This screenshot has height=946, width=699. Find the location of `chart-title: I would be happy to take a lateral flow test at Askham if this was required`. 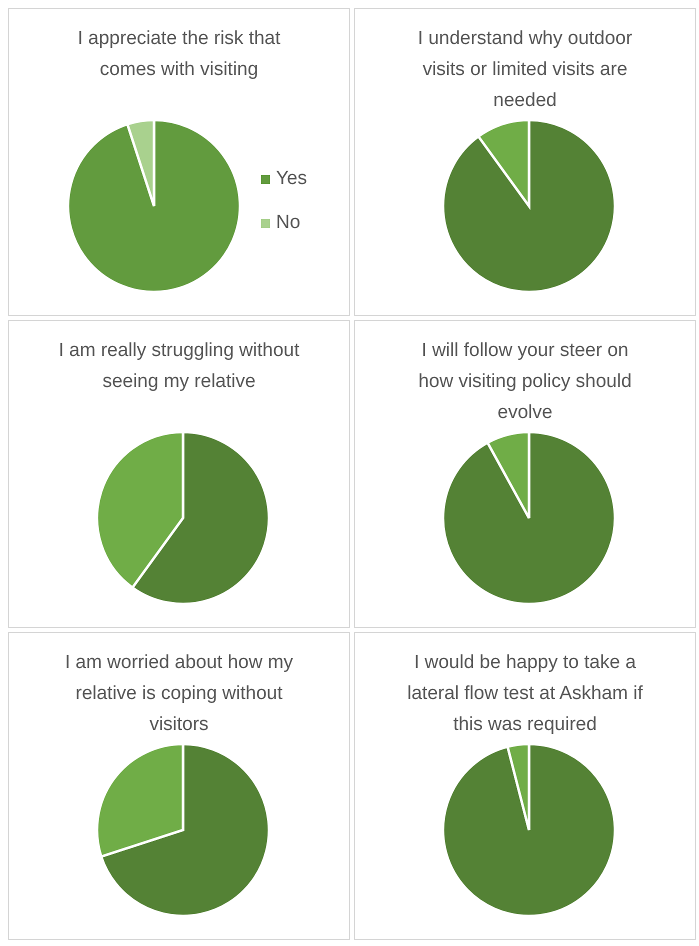

chart-title: I would be happy to take a lateral flow test at Askham if this was required is located at coordinates (525, 694).